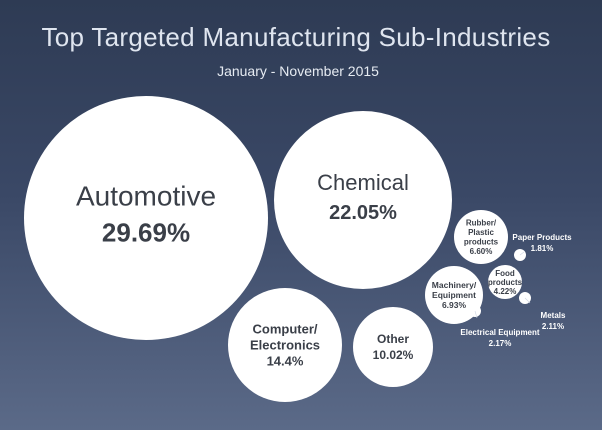 The width and height of the screenshot is (602, 430). Describe the element at coordinates (393, 347) in the screenshot. I see `bubble-other` at that location.